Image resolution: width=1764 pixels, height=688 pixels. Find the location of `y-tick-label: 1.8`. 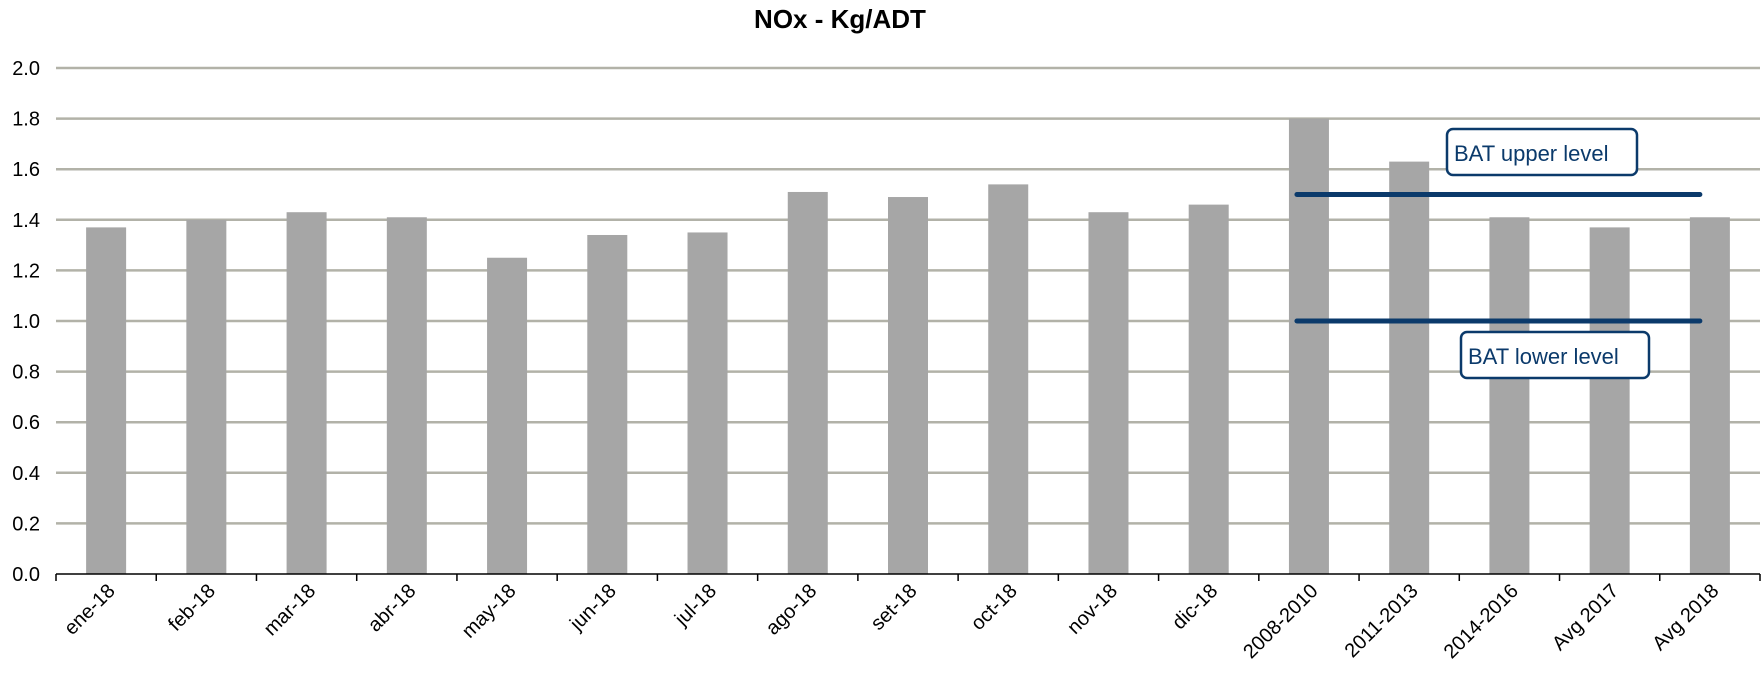

y-tick-label: 1.8 is located at coordinates (26, 120).